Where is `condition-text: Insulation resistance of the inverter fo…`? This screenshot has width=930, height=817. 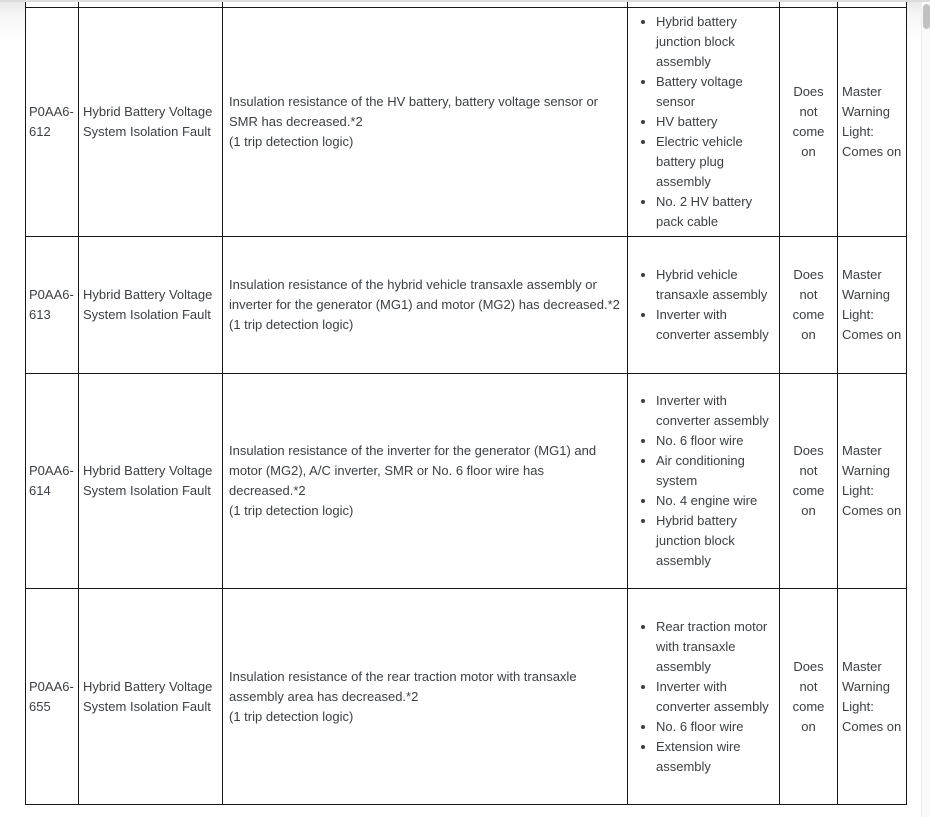 condition-text: Insulation resistance of the inverter fo… is located at coordinates (413, 470).